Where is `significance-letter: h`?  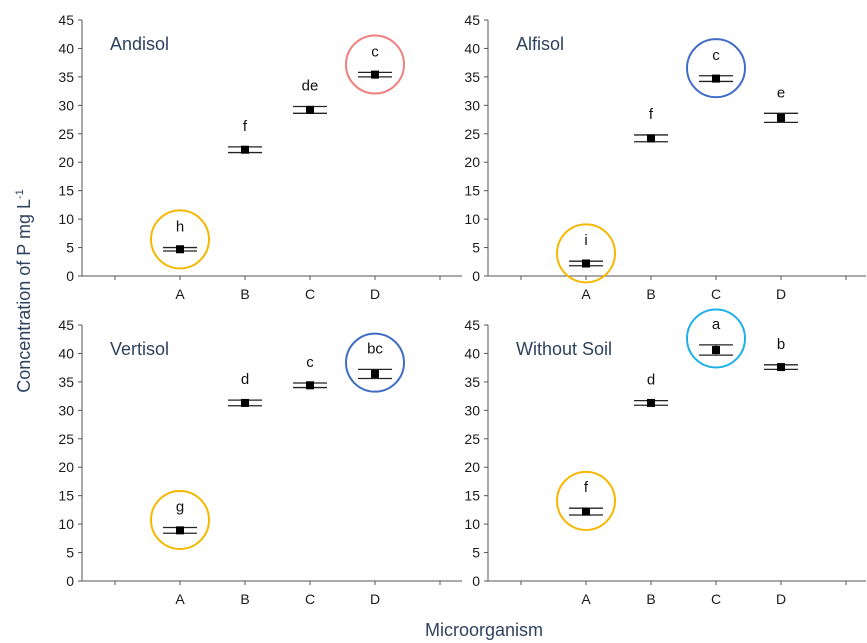 significance-letter: h is located at coordinates (180, 227).